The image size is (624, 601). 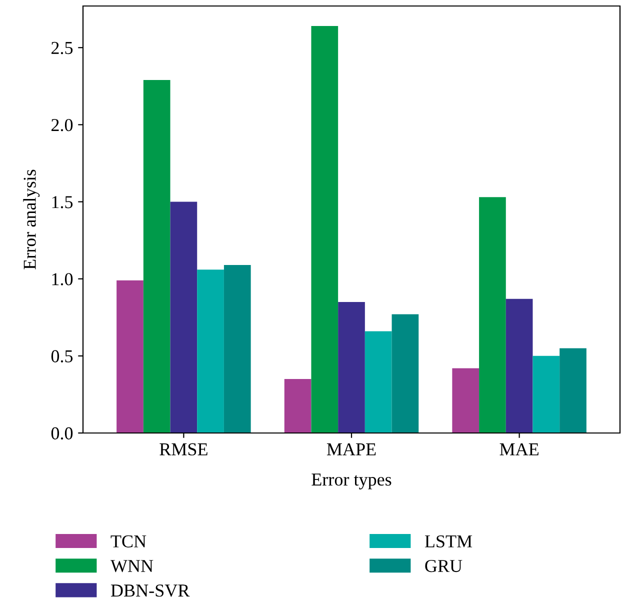 I want to click on y-axis-title: Error analysis, so click(x=31, y=220).